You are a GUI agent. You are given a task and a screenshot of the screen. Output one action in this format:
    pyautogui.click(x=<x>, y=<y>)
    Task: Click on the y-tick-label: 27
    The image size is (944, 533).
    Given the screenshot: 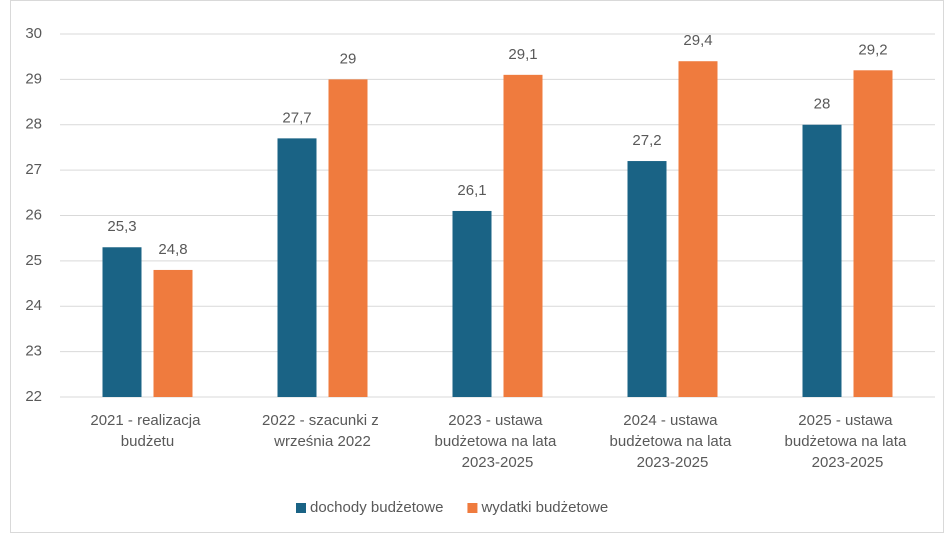 What is the action you would take?
    pyautogui.click(x=33, y=169)
    